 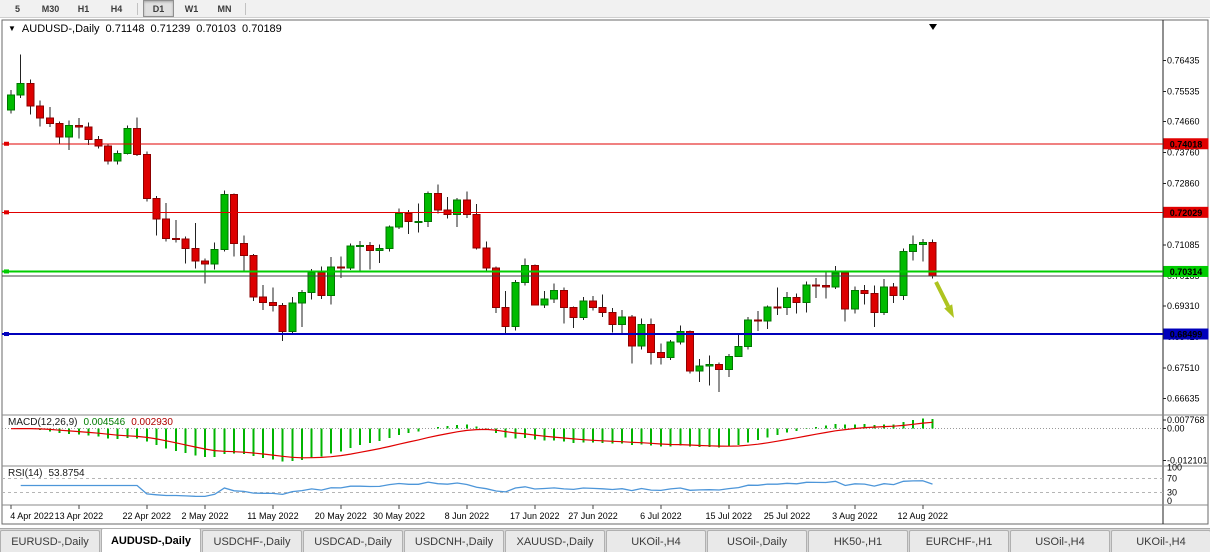 What do you see at coordinates (1183, 184) in the screenshot?
I see `price-axis-label: 0.72860` at bounding box center [1183, 184].